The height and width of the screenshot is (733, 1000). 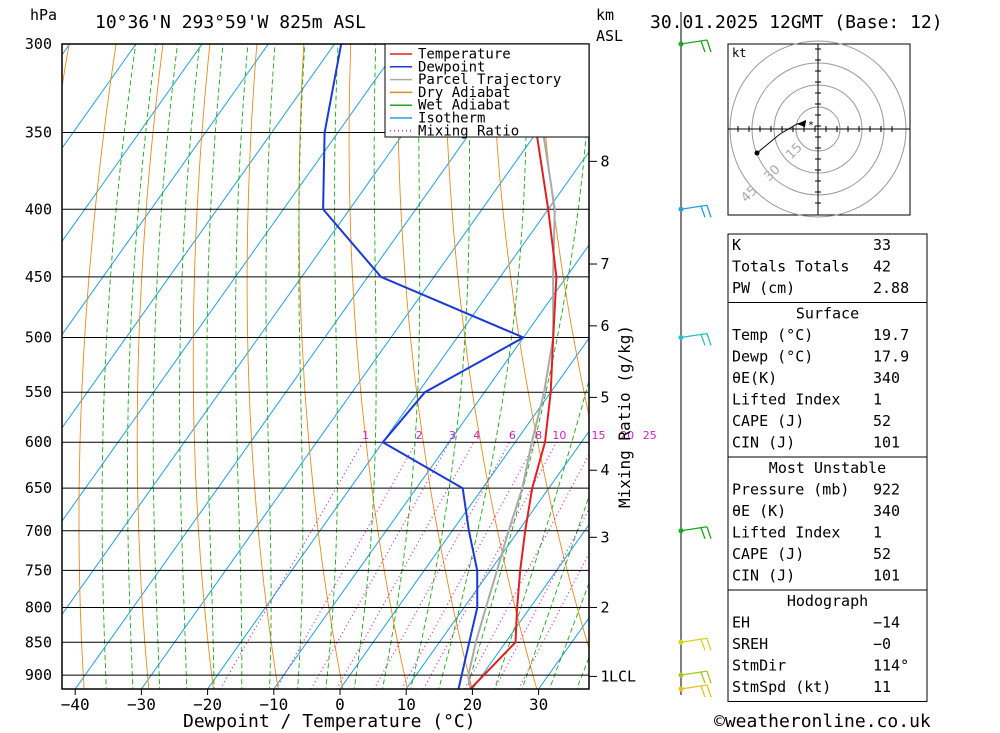 What do you see at coordinates (464, 55) in the screenshot?
I see `legend-label: Temperature` at bounding box center [464, 55].